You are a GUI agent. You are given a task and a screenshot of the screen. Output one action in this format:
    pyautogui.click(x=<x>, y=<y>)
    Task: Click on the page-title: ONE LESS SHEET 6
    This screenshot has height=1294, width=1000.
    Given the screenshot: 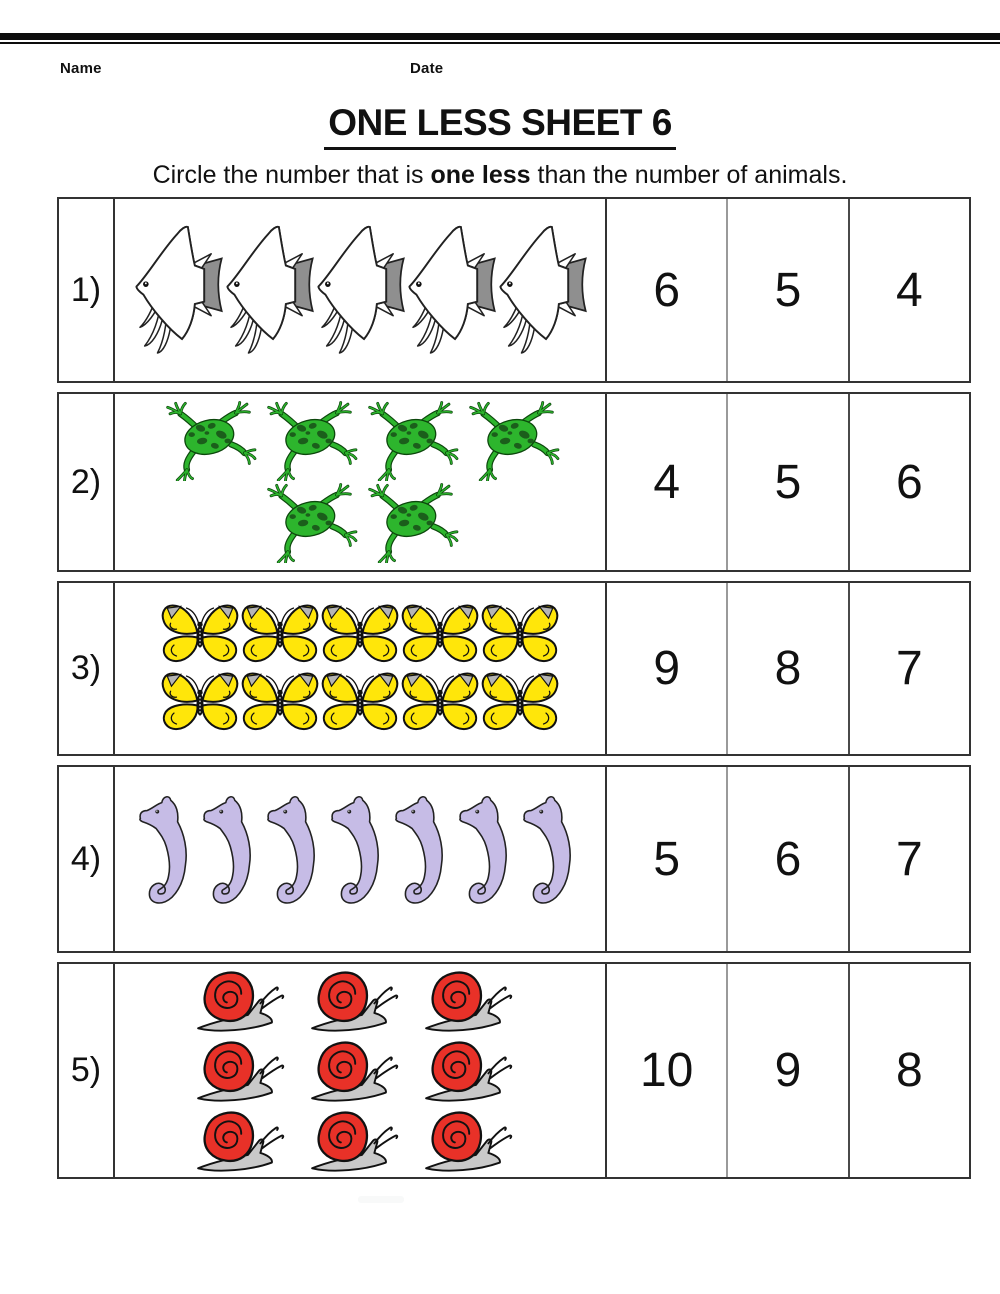 What is the action you would take?
    pyautogui.click(x=500, y=126)
    